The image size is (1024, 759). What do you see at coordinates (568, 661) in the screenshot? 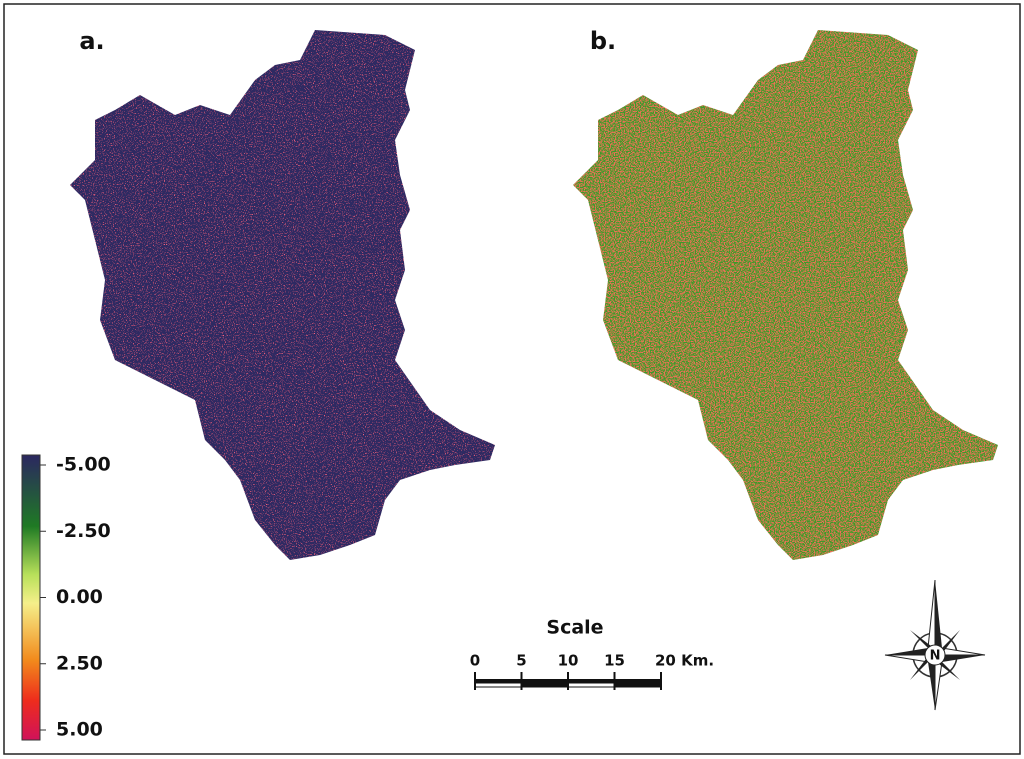
I see `scale-label: 10` at bounding box center [568, 661].